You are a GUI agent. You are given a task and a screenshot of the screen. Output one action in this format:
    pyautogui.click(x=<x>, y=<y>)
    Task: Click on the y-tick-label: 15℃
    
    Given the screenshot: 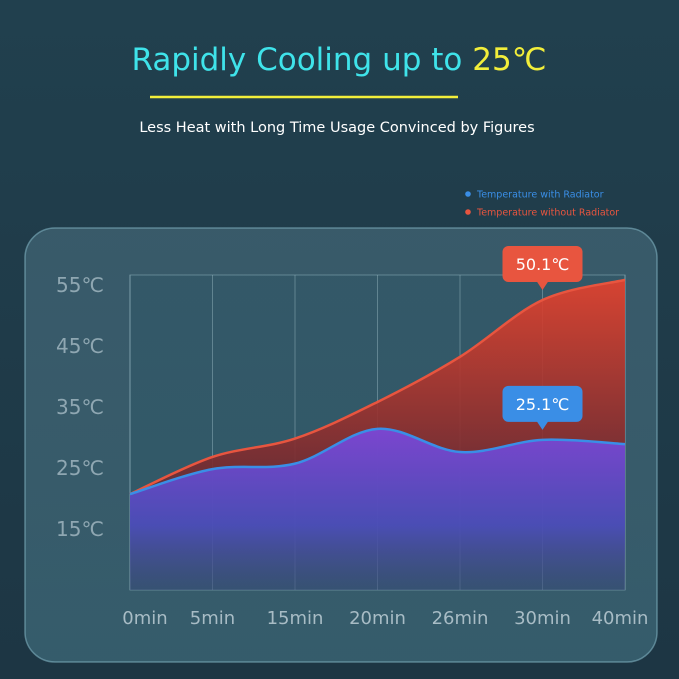 What is the action you would take?
    pyautogui.click(x=80, y=529)
    